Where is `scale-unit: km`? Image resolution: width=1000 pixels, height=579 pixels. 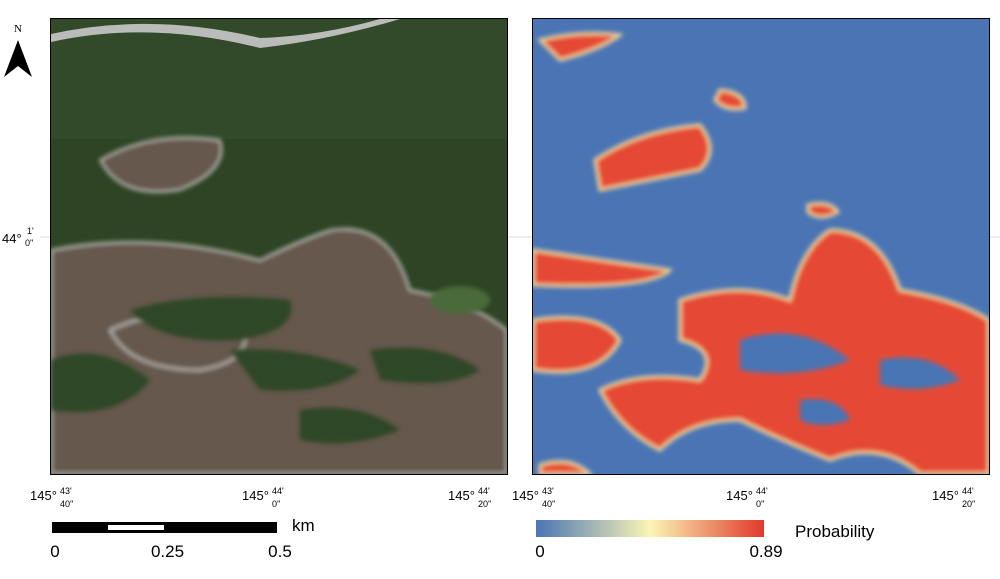 scale-unit: km is located at coordinates (303, 525).